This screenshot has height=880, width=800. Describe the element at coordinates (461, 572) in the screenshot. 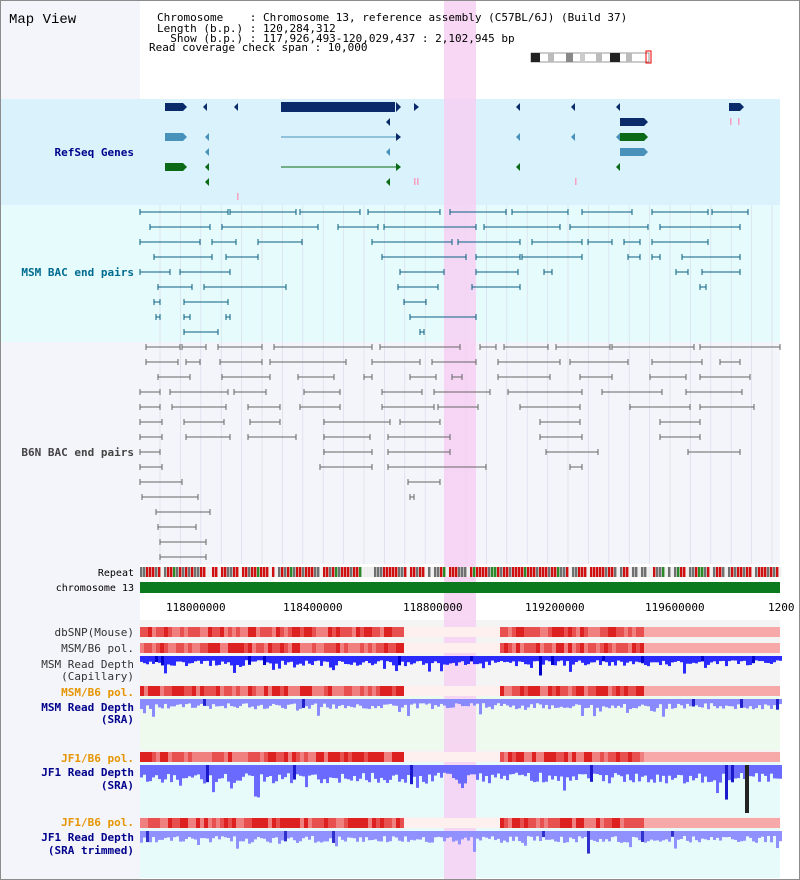

I see `repeat-track` at that location.